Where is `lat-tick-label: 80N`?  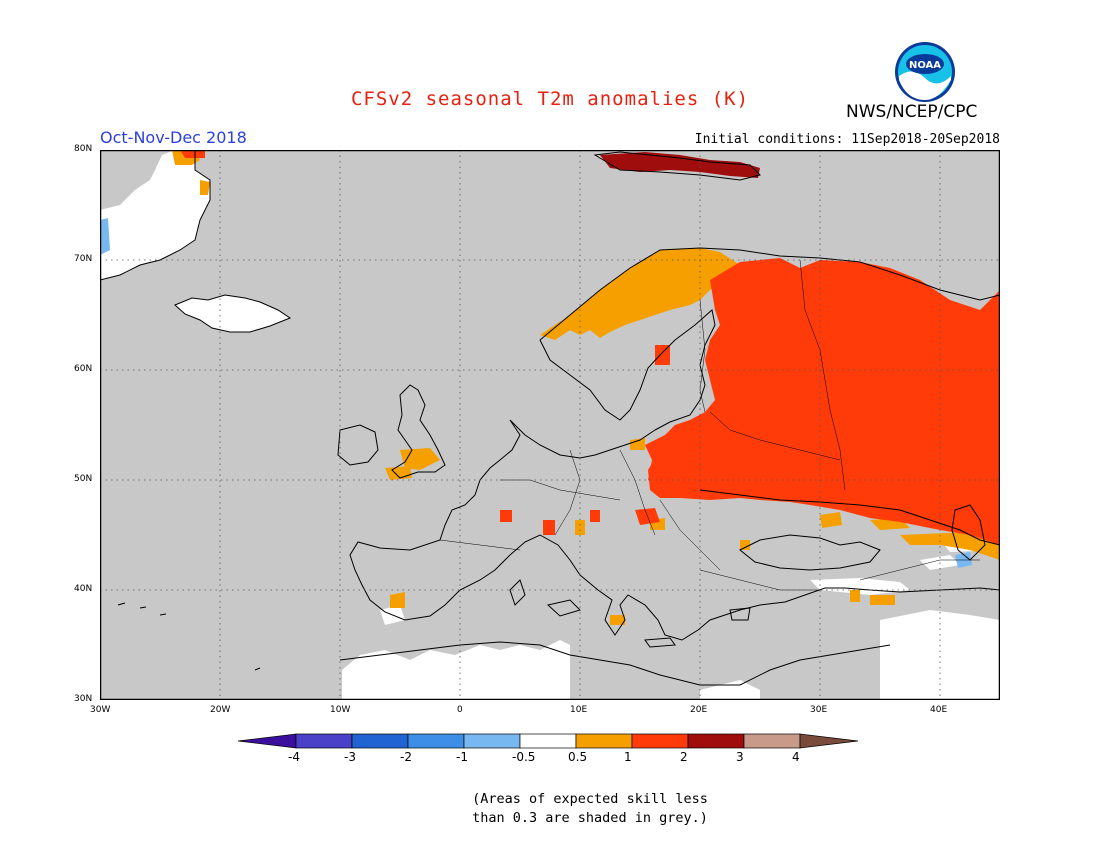
lat-tick-label: 80N is located at coordinates (83, 149).